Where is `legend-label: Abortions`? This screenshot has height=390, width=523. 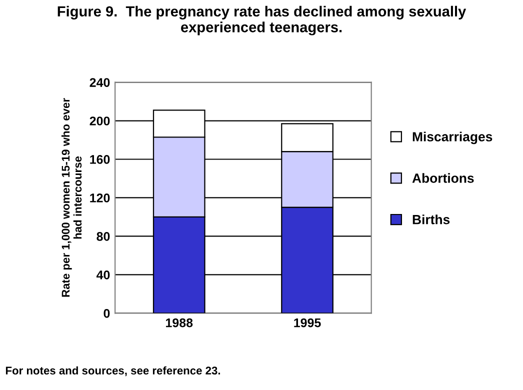
legend-label: Abortions is located at coordinates (443, 178).